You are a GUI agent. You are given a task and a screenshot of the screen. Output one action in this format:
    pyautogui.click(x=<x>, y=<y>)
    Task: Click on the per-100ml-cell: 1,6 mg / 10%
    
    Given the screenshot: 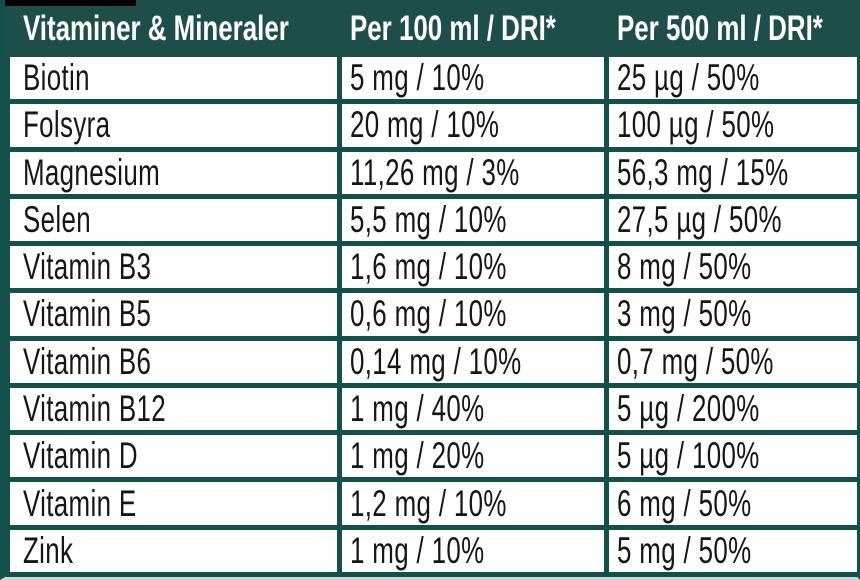 What is the action you would take?
    pyautogui.click(x=473, y=267)
    